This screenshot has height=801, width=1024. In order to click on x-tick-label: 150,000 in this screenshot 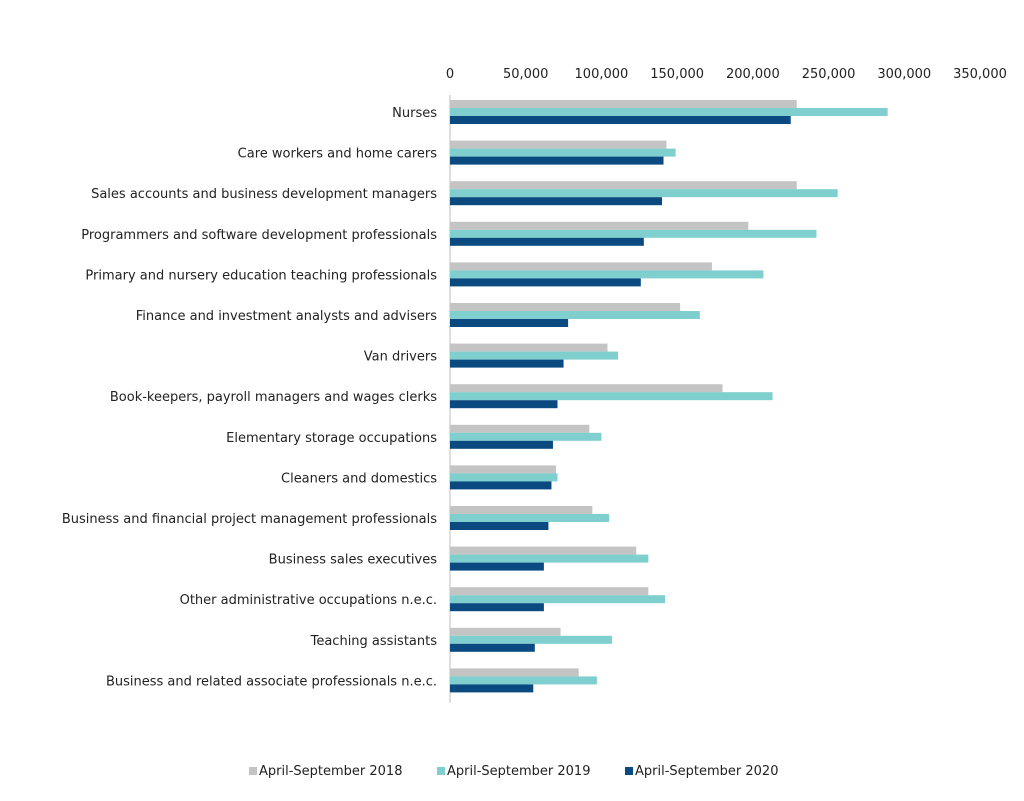, I will do `click(677, 74)`.